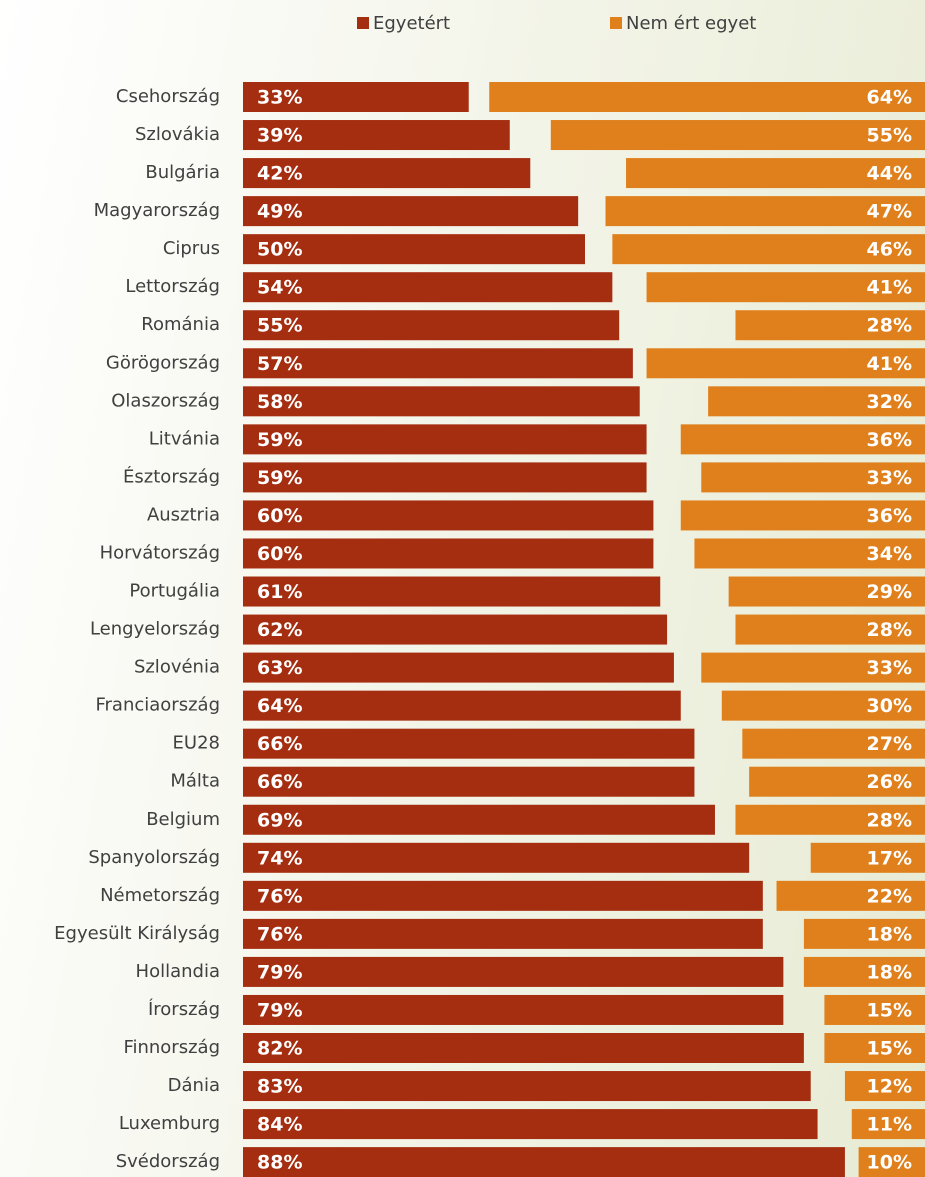 The image size is (925, 1177). Describe the element at coordinates (691, 23) in the screenshot. I see `legend-label: Nem ért egyet` at that location.